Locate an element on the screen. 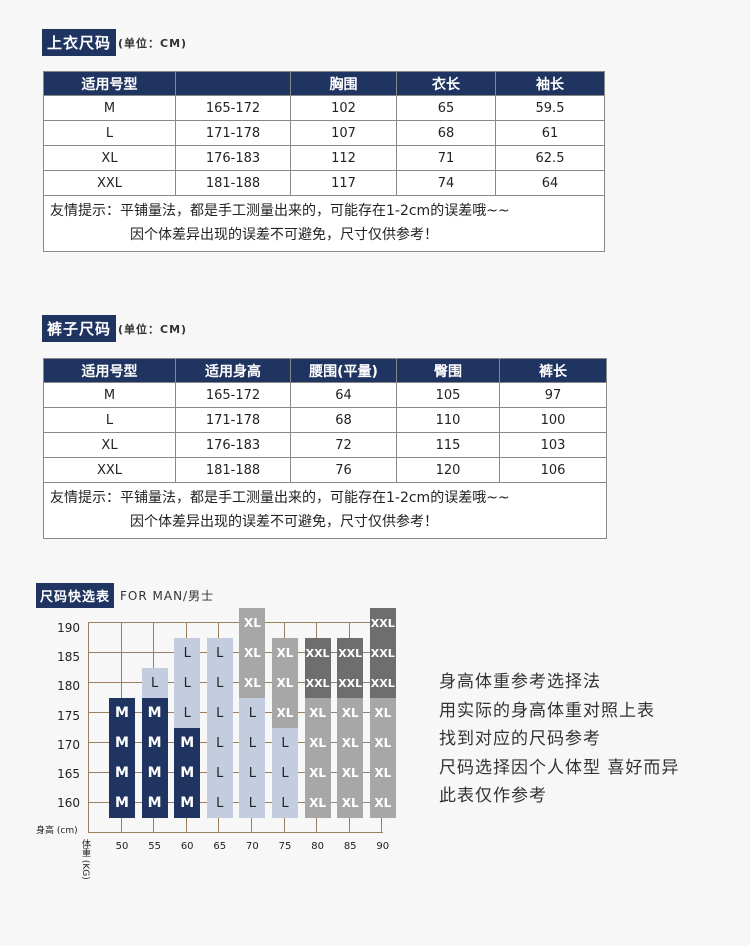 This screenshot has height=946, width=750. table-row: XL 176-183 72 115 103 is located at coordinates (325, 445).